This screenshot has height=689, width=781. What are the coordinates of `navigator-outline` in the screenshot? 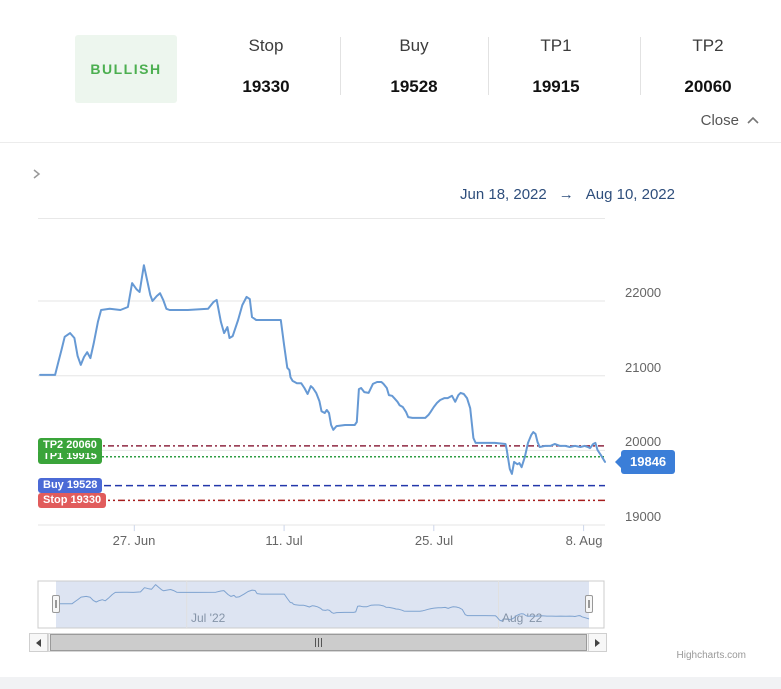 It's located at (321, 604).